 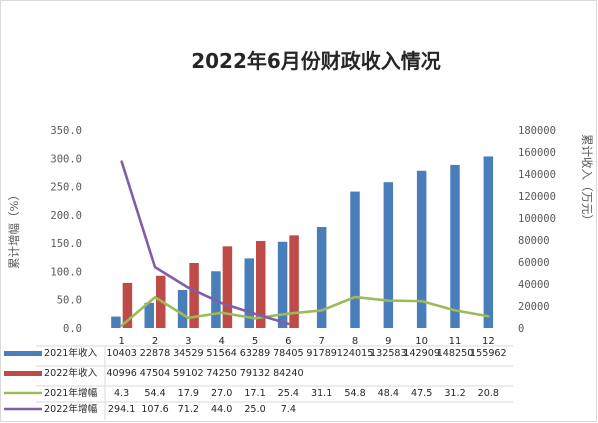 What do you see at coordinates (455, 353) in the screenshot?
I see `table-cell-value: 148250` at bounding box center [455, 353].